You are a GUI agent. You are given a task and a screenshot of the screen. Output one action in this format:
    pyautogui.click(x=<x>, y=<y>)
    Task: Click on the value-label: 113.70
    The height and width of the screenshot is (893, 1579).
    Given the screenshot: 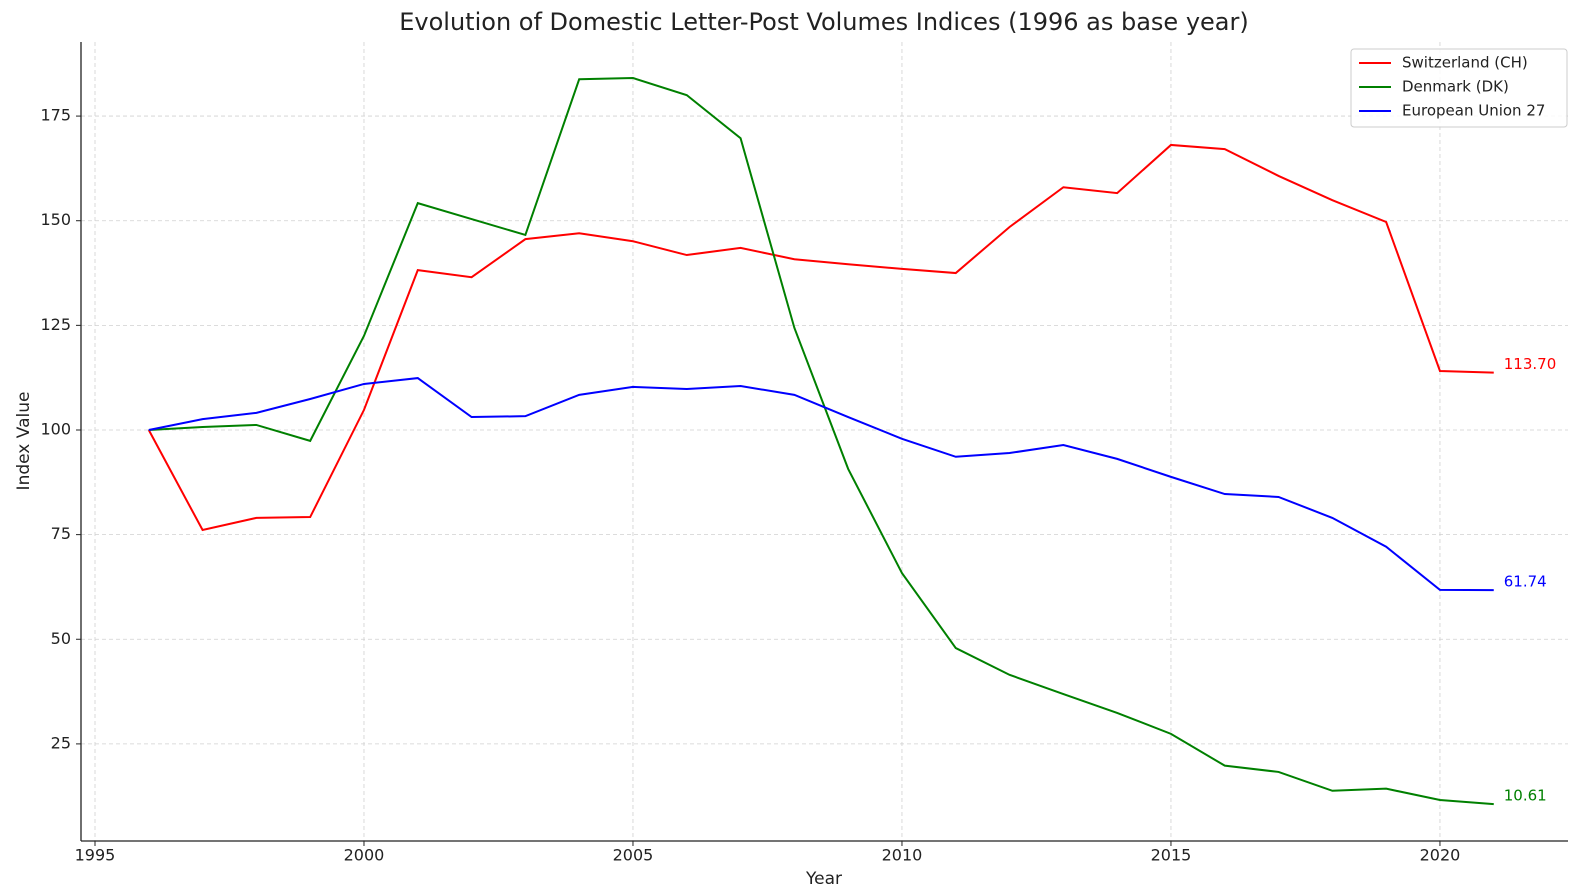 What is the action you would take?
    pyautogui.click(x=1530, y=364)
    